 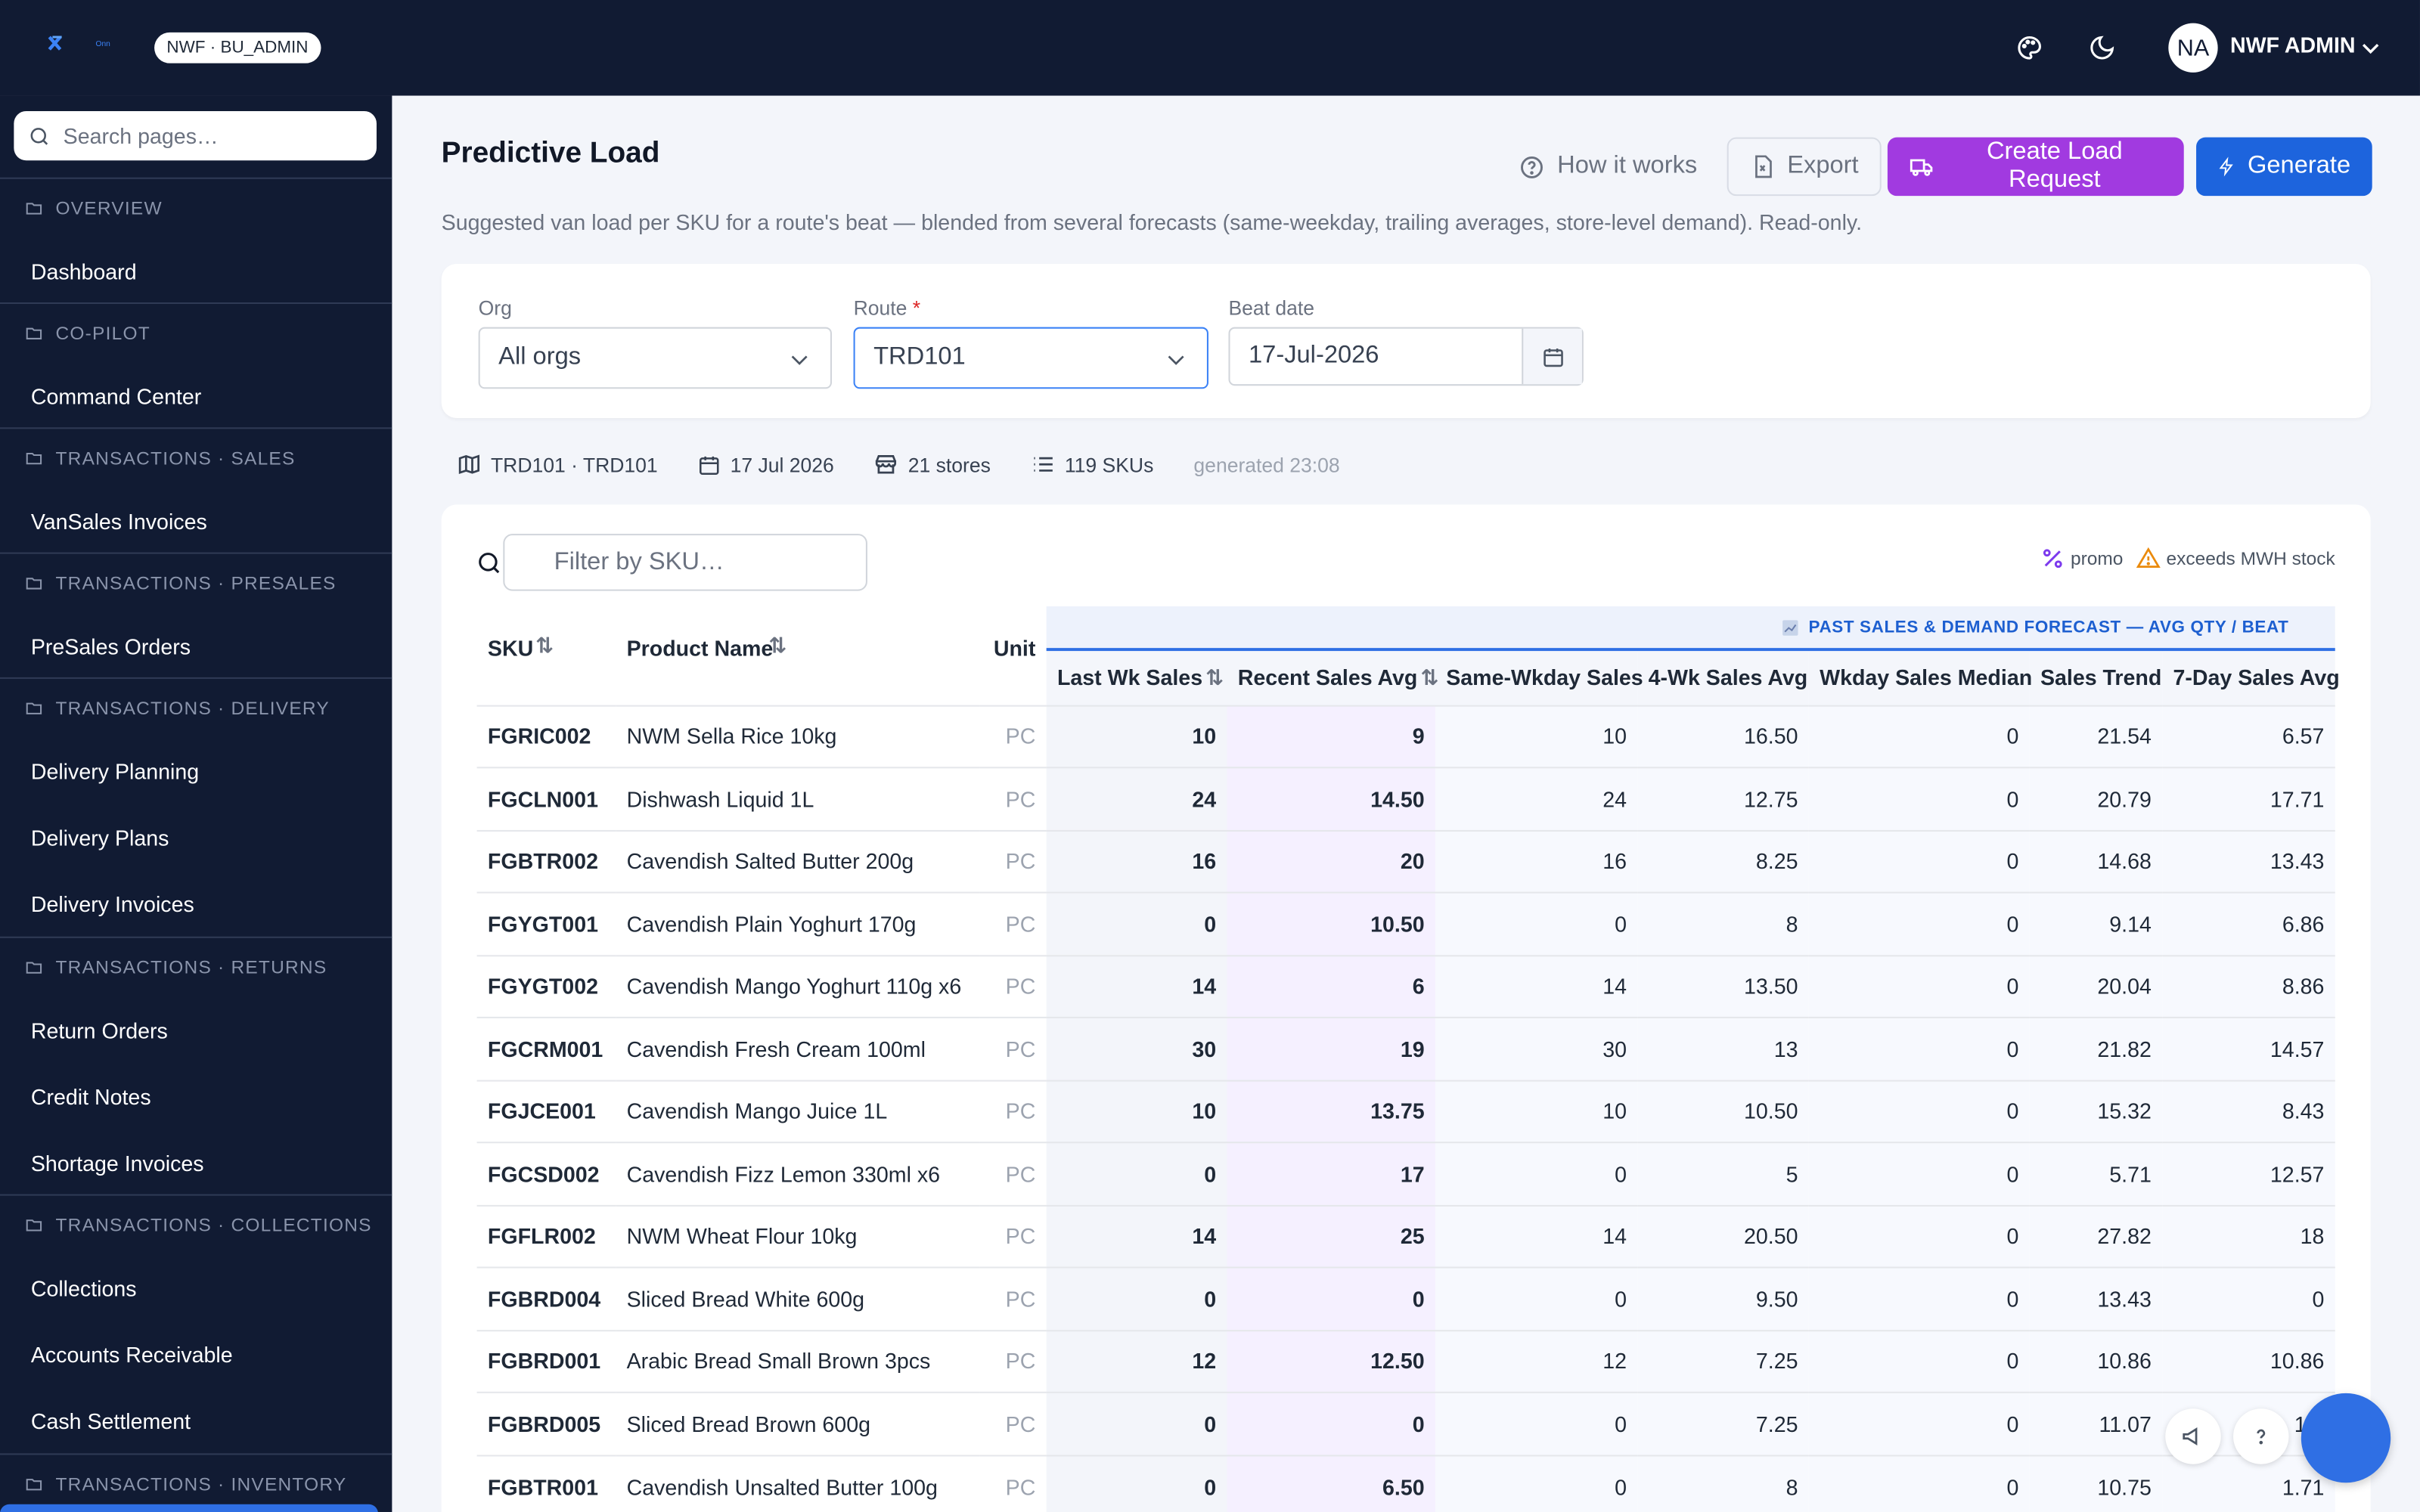 I want to click on sidebar-item-vansales-invoices: VanSales Invoices, so click(x=119, y=521).